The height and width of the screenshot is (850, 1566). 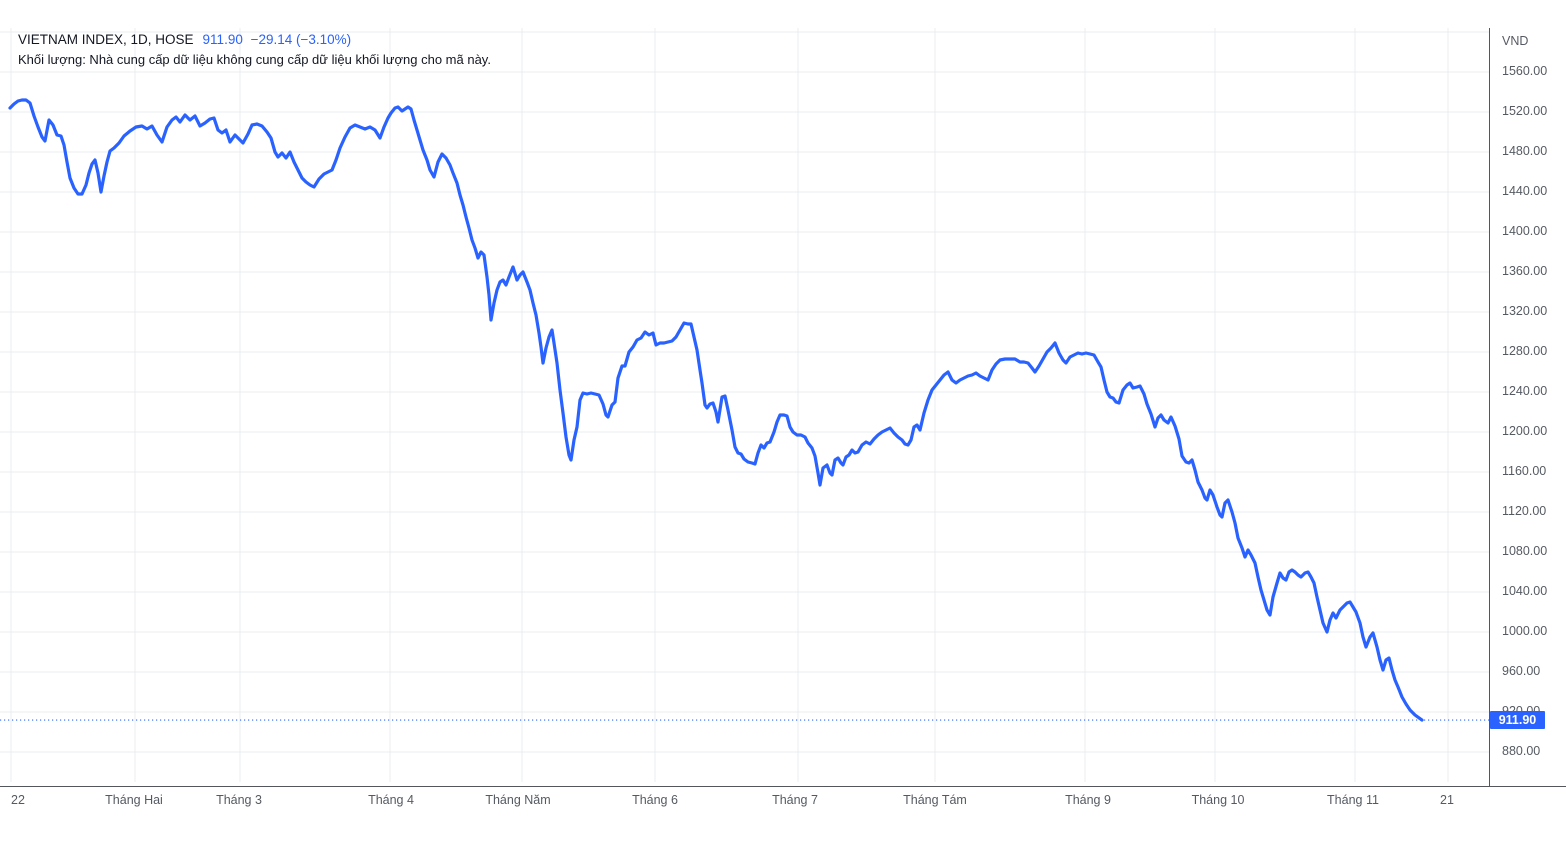 What do you see at coordinates (1524, 471) in the screenshot?
I see `price-tick-label: 1160.00` at bounding box center [1524, 471].